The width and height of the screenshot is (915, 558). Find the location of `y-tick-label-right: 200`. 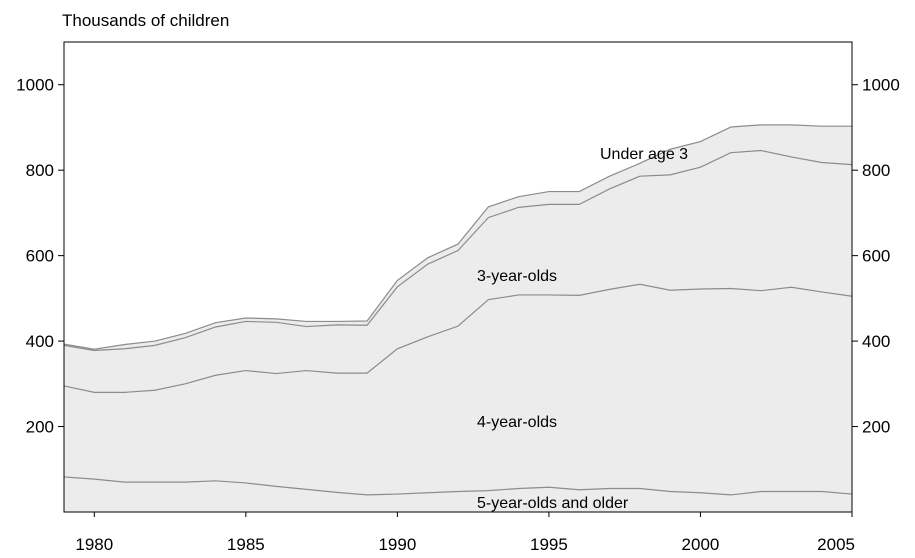

y-tick-label-right: 200 is located at coordinates (876, 427).